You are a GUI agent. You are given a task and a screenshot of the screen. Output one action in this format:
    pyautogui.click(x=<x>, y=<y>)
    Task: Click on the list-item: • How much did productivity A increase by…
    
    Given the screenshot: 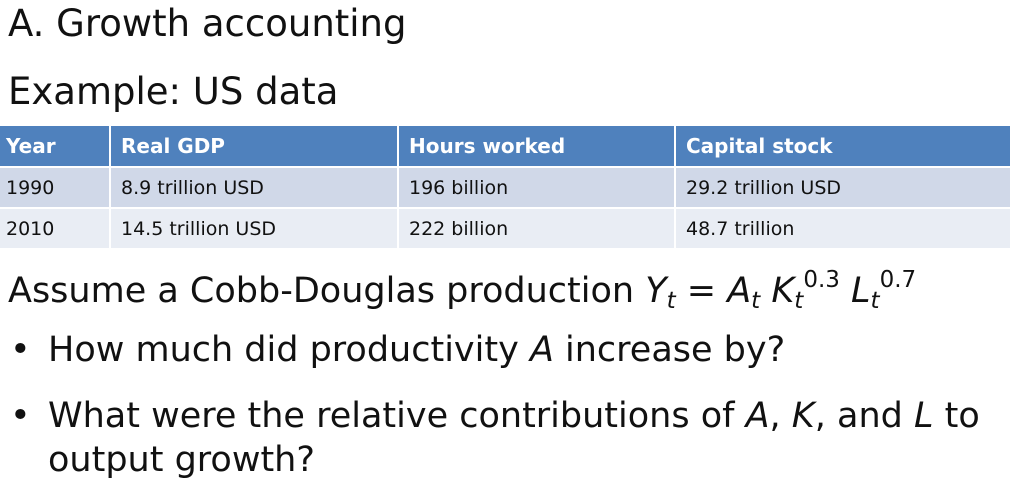 What is the action you would take?
    pyautogui.click(x=510, y=350)
    